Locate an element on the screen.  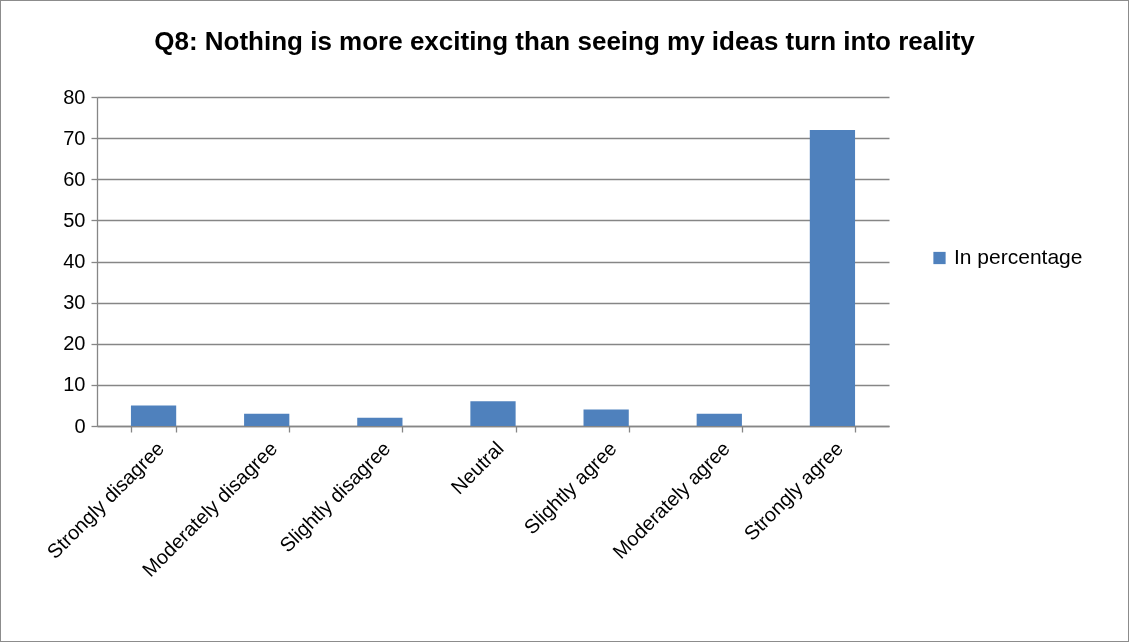
y-tick-label: 20 is located at coordinates (74, 343).